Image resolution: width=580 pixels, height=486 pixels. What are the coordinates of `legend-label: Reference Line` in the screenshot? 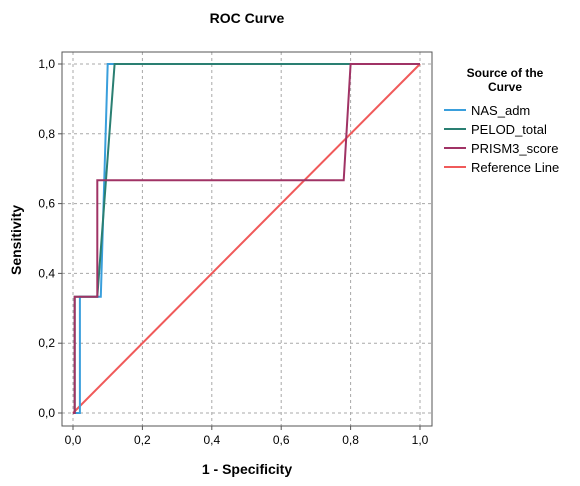 It's located at (515, 167).